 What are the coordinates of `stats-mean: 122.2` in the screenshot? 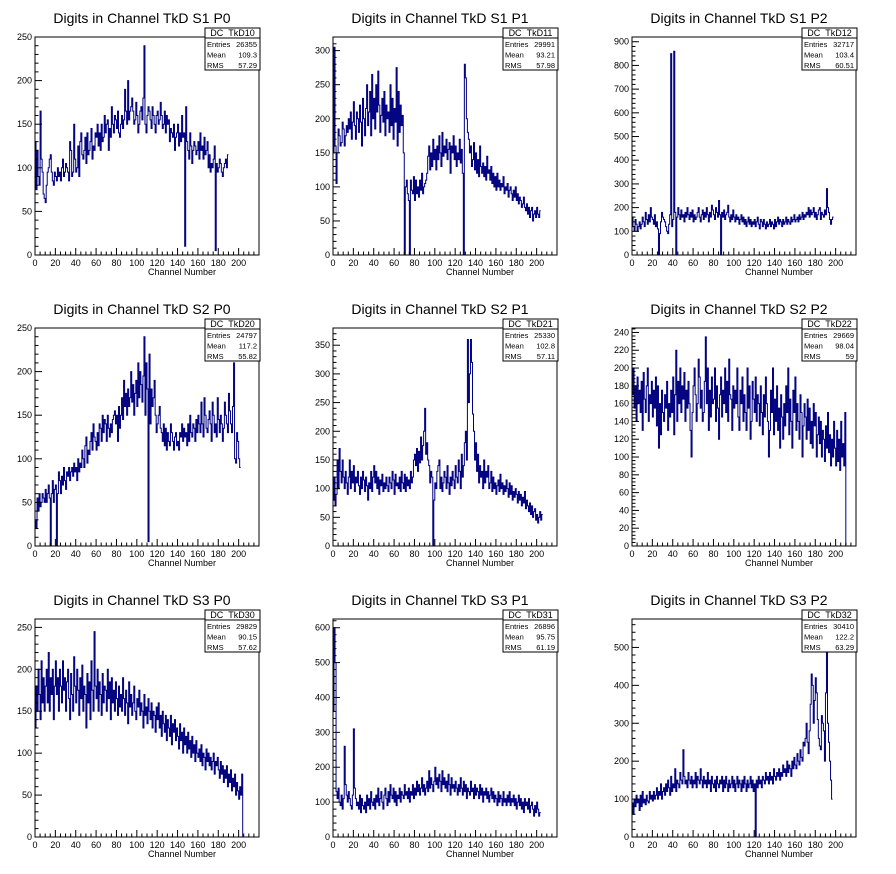 It's located at (844, 637).